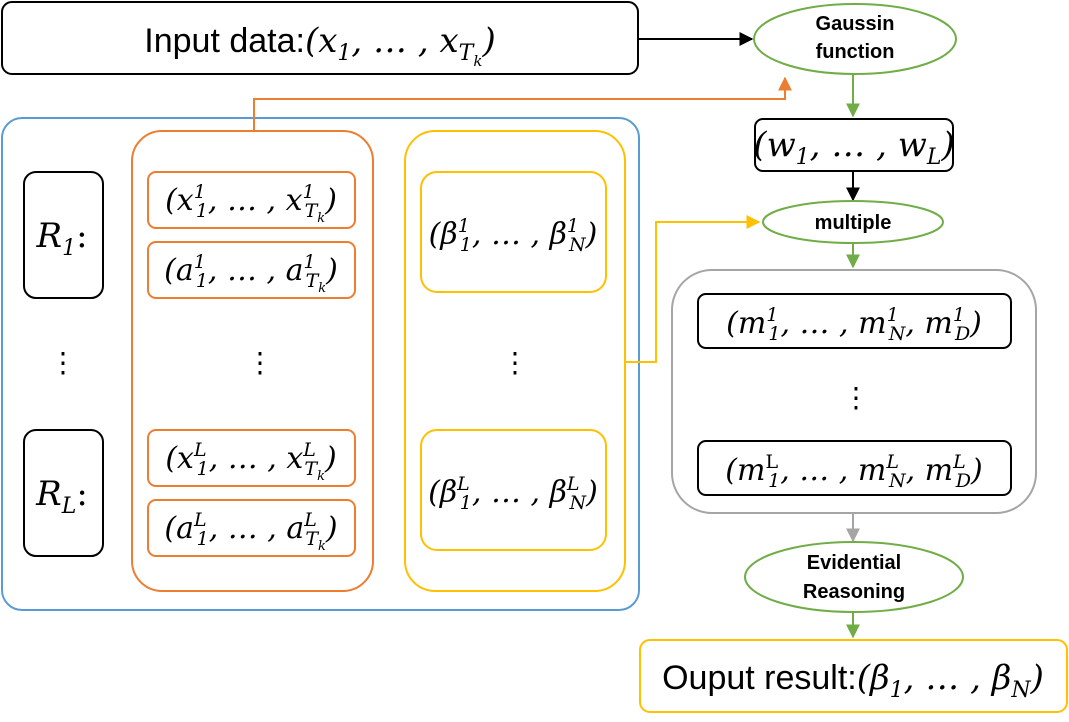 This screenshot has height=722, width=1069. I want to click on multiple-label: multiple, so click(853, 223).